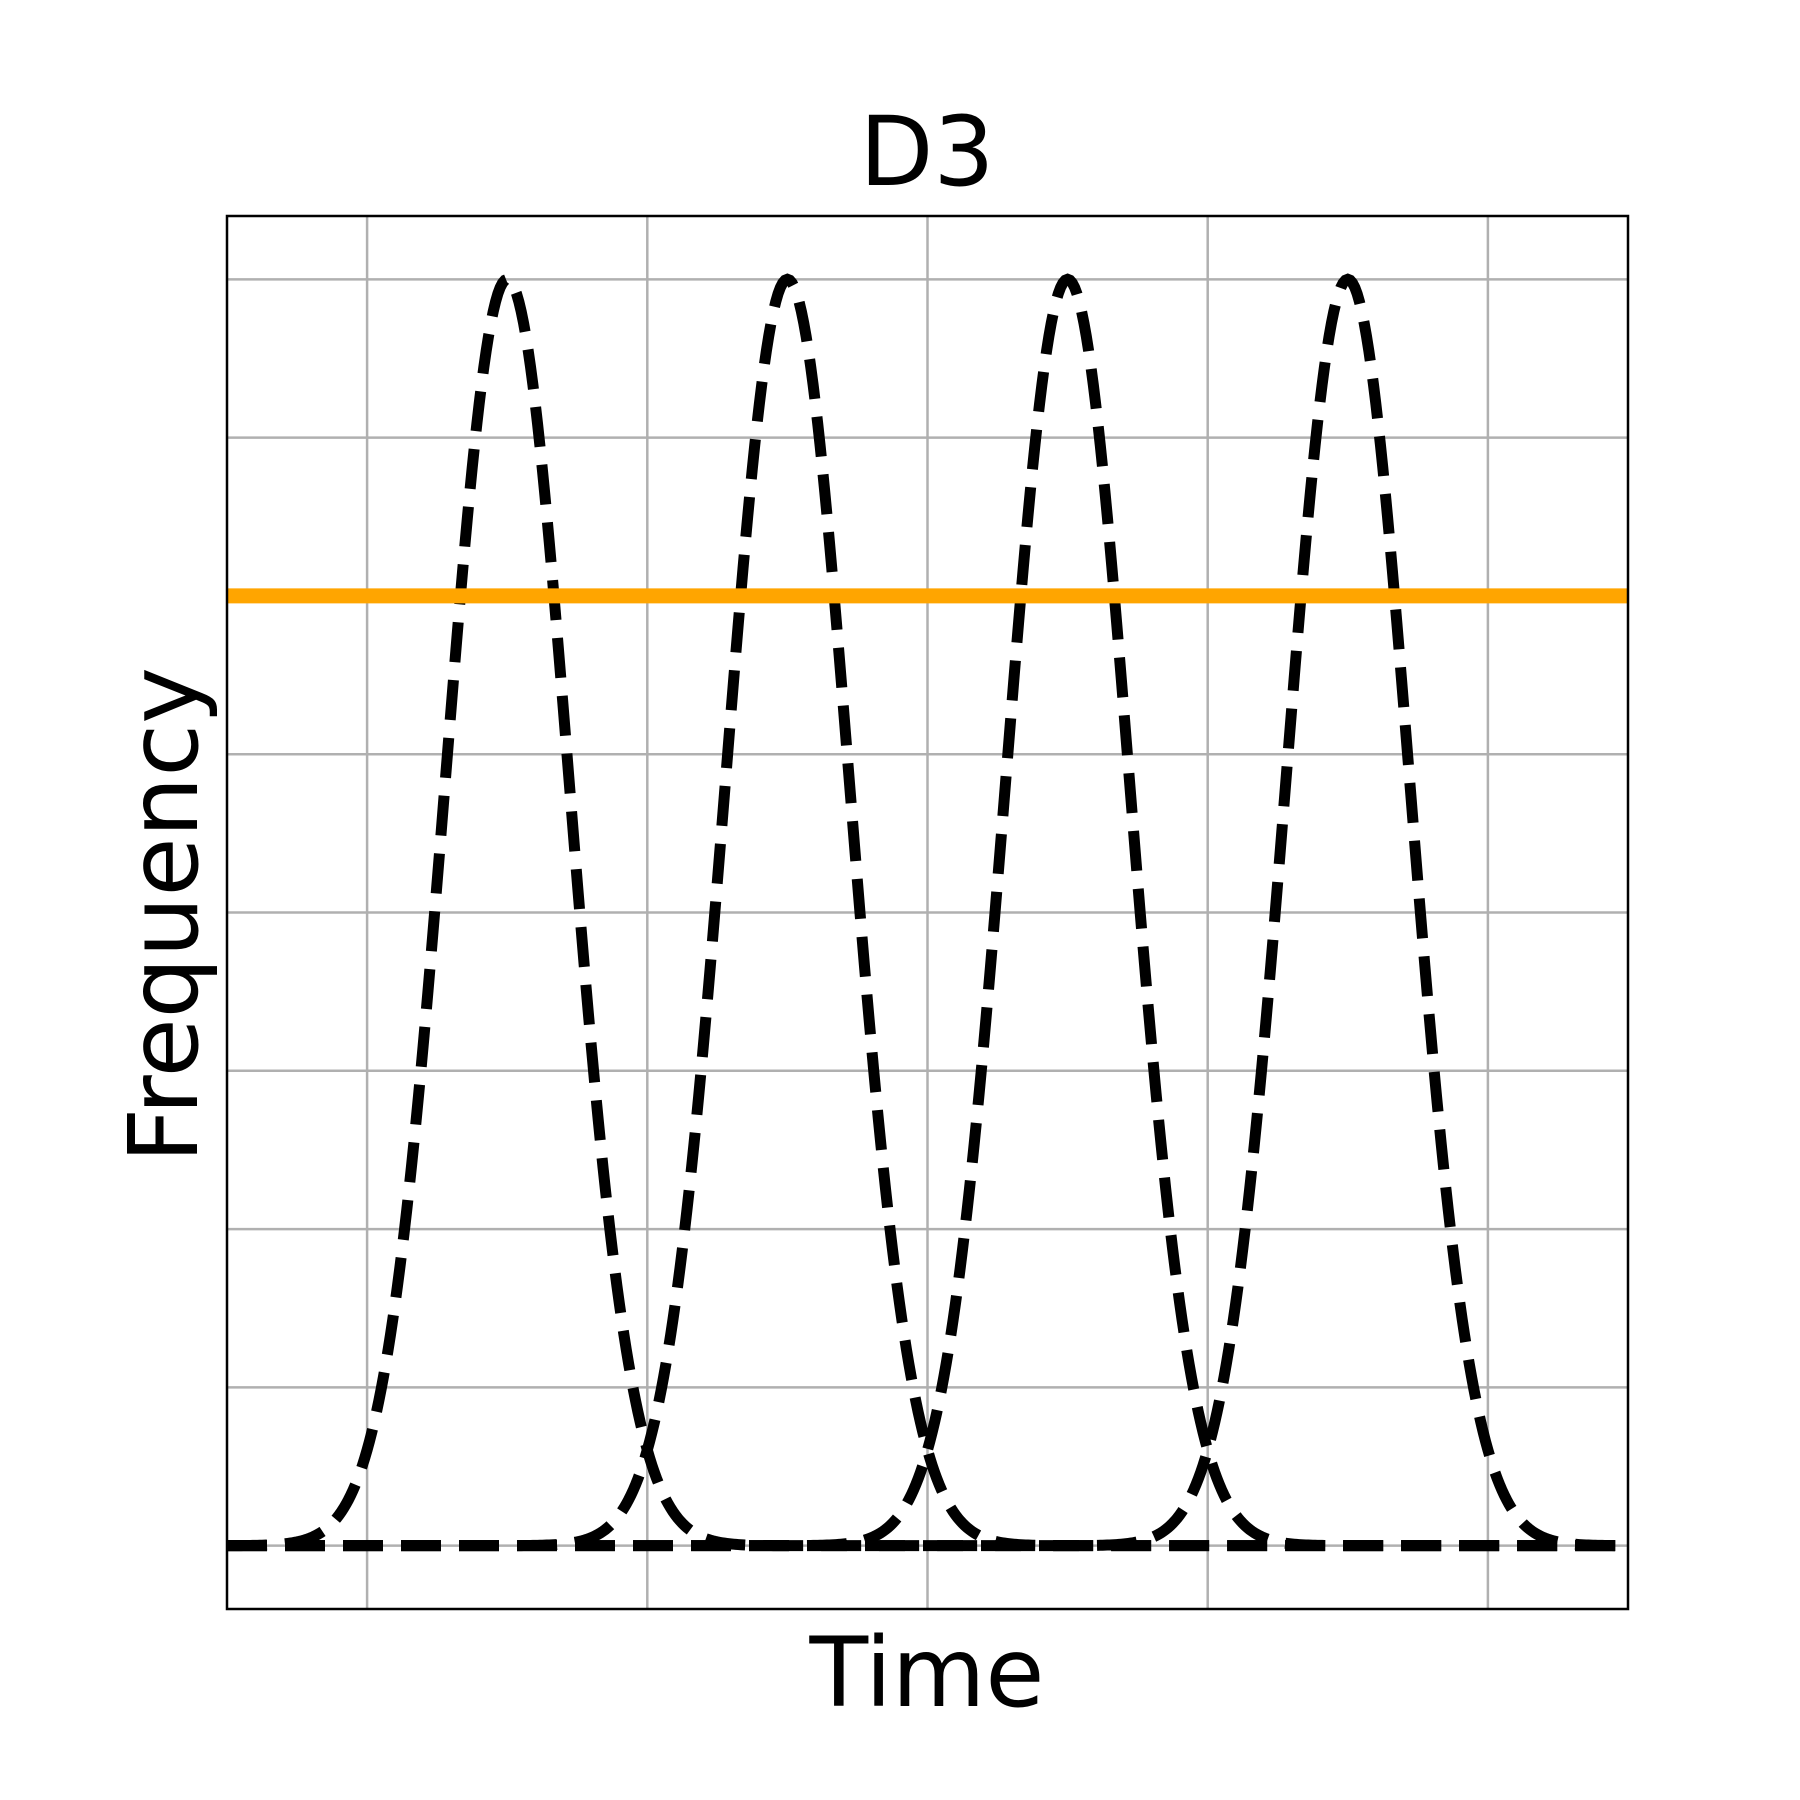  I want to click on x-axis-label: Time, so click(927, 1673).